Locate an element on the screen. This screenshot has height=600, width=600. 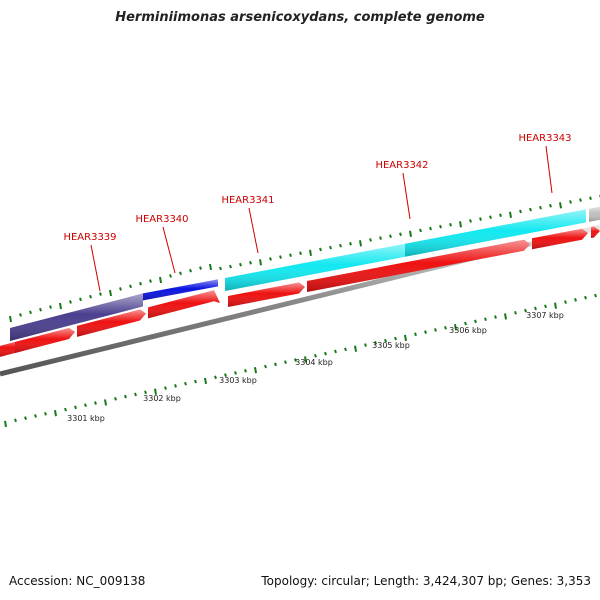
gene-label-HEAR3343: HEAR3343 is located at coordinates (544, 138).